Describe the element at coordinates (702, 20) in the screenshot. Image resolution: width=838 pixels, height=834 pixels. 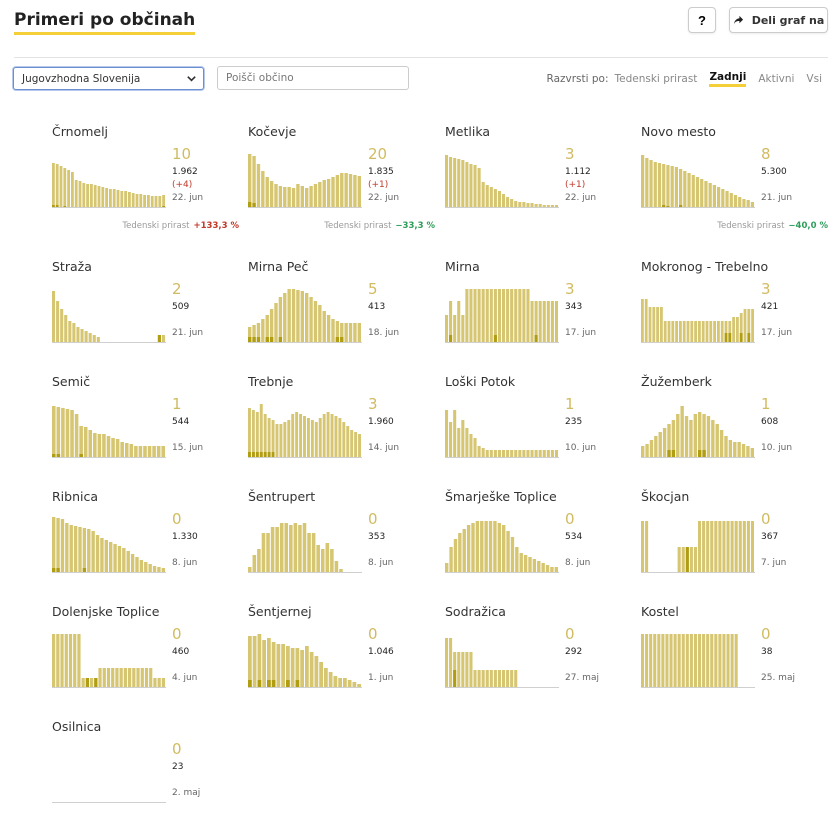
I see `help-button: ?` at that location.